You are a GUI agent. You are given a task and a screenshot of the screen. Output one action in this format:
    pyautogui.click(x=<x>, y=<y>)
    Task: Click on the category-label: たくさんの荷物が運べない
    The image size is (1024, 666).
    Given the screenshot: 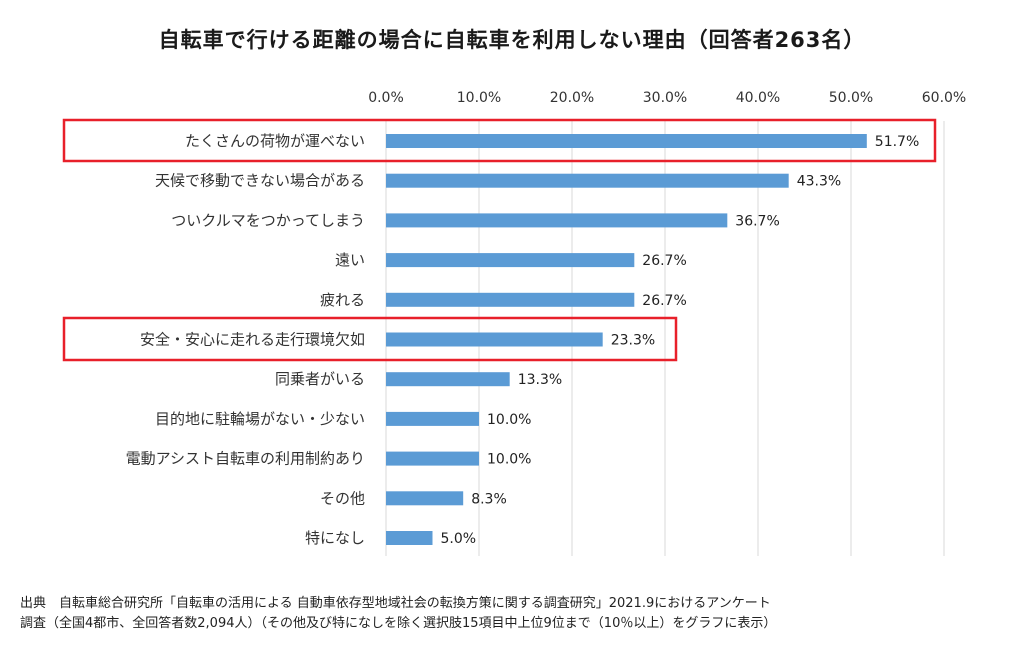 What is the action you would take?
    pyautogui.click(x=275, y=141)
    